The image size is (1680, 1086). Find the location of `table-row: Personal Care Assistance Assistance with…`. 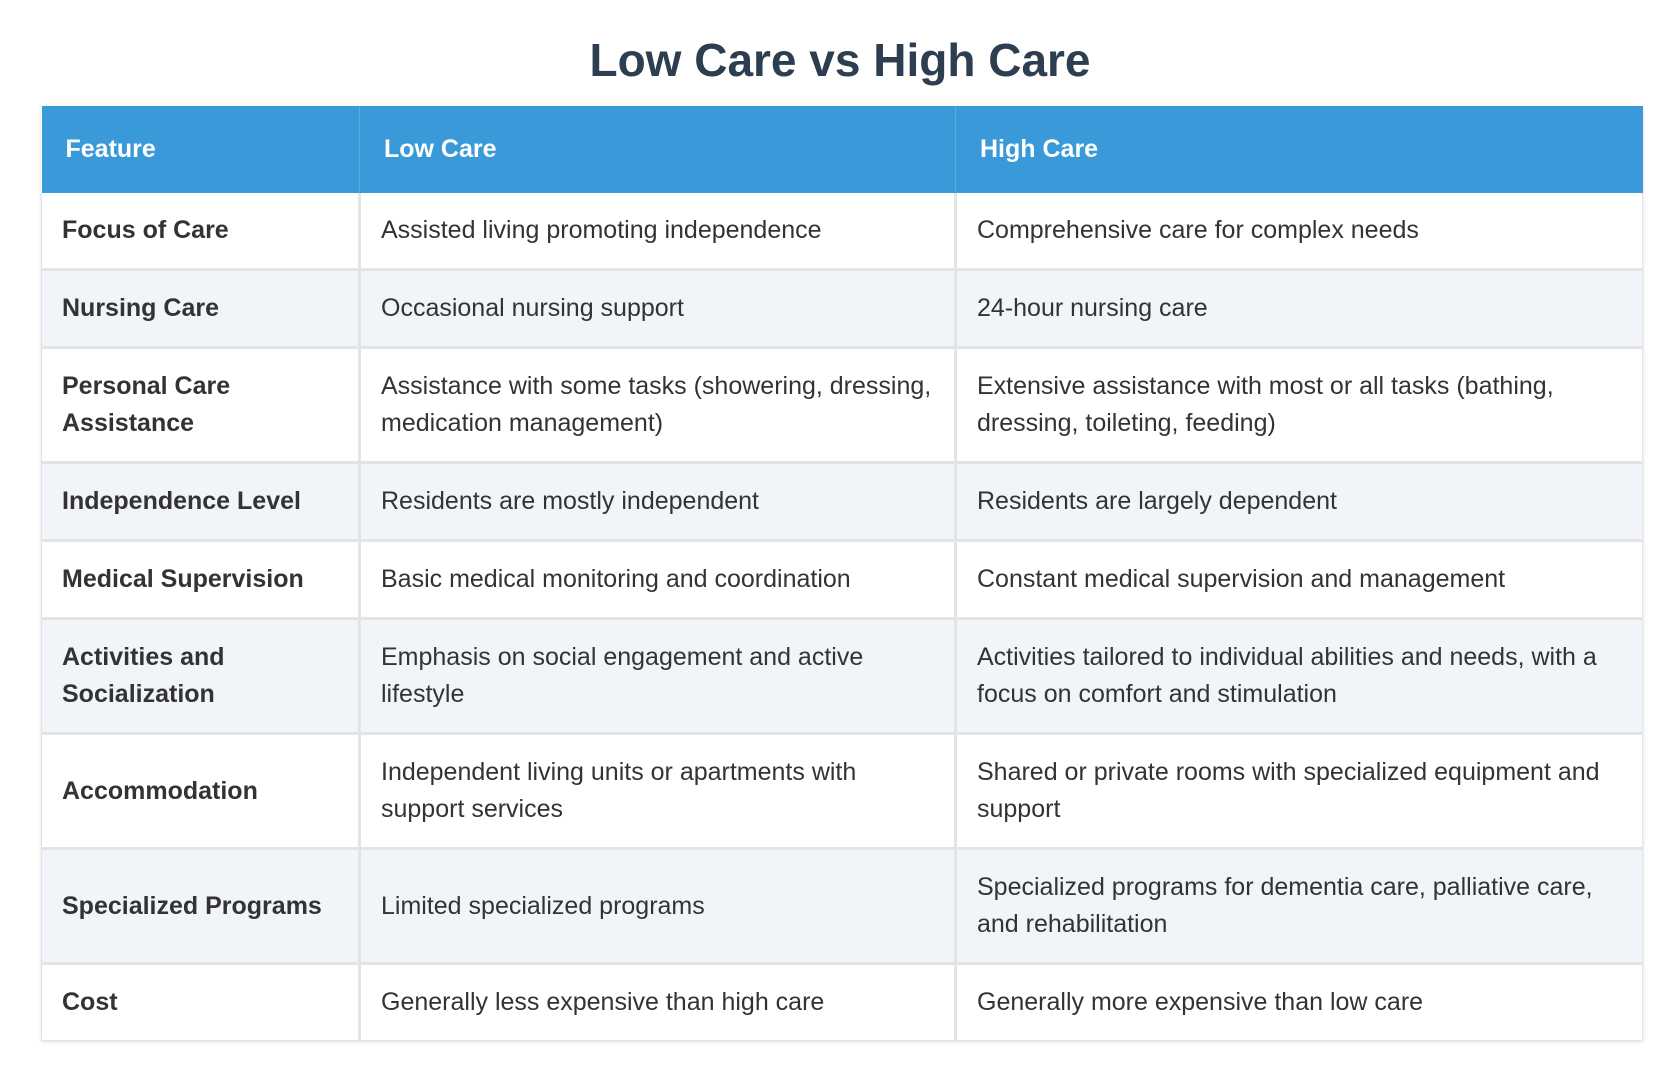

table-row: Personal Care Assistance Assistance with… is located at coordinates (842, 405).